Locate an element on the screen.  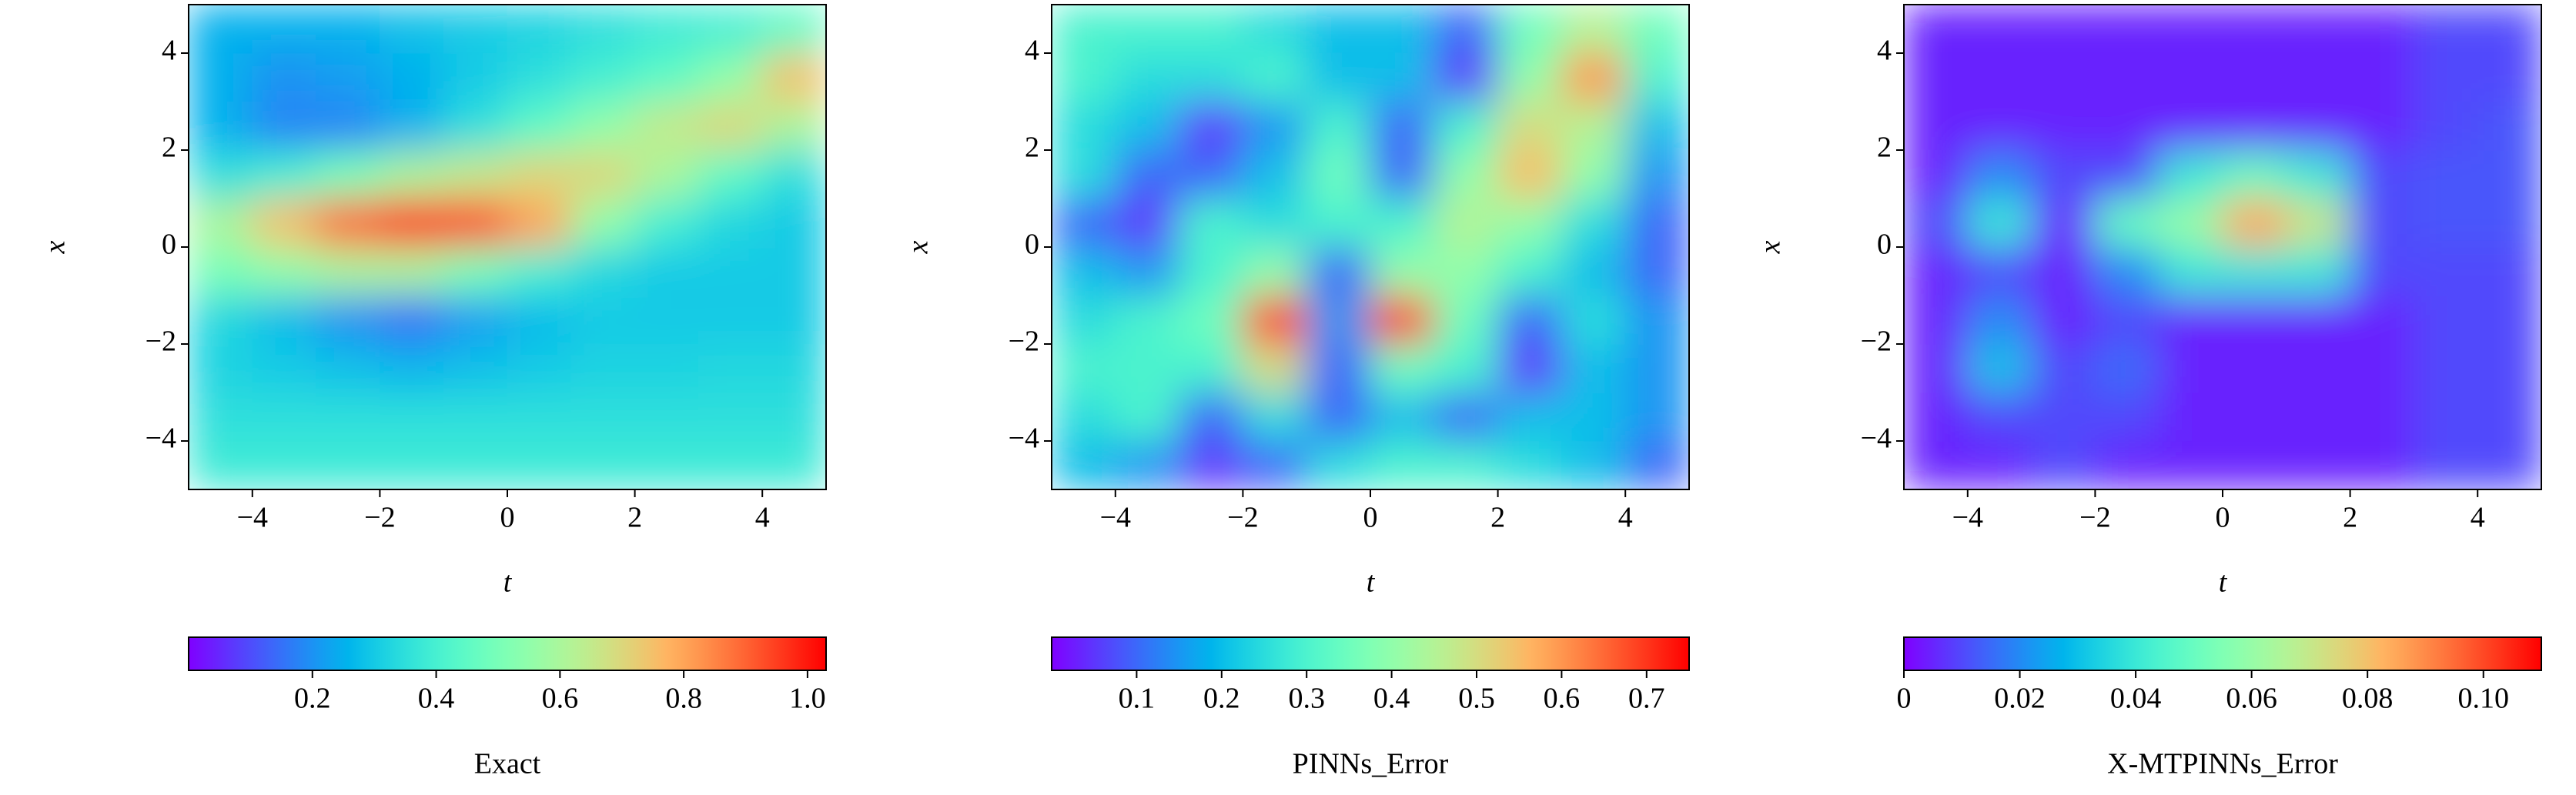
colorbar-tick-label: 0.8 is located at coordinates (684, 699).